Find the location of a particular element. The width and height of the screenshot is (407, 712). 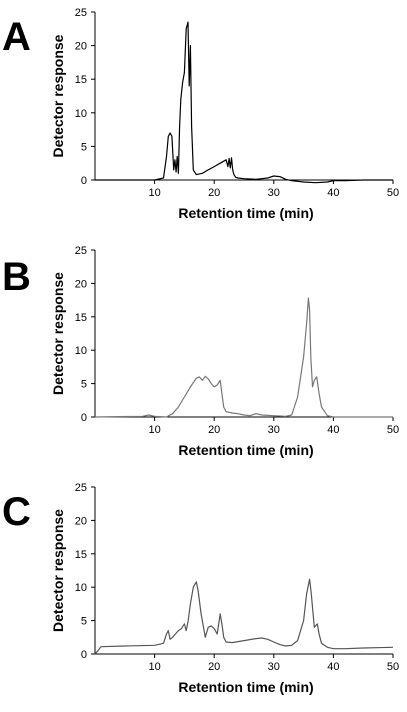

panel-label: A is located at coordinates (16, 37).